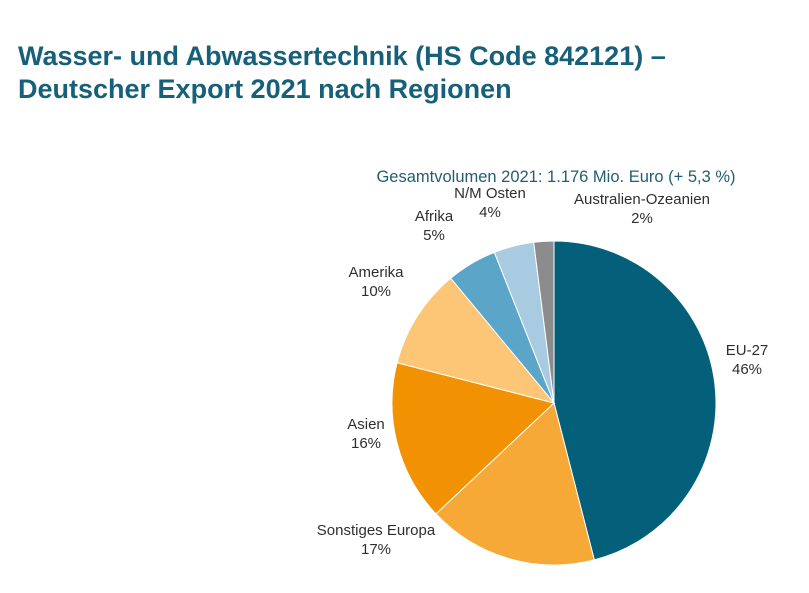  I want to click on slice-label: Afrika 5%, so click(434, 226).